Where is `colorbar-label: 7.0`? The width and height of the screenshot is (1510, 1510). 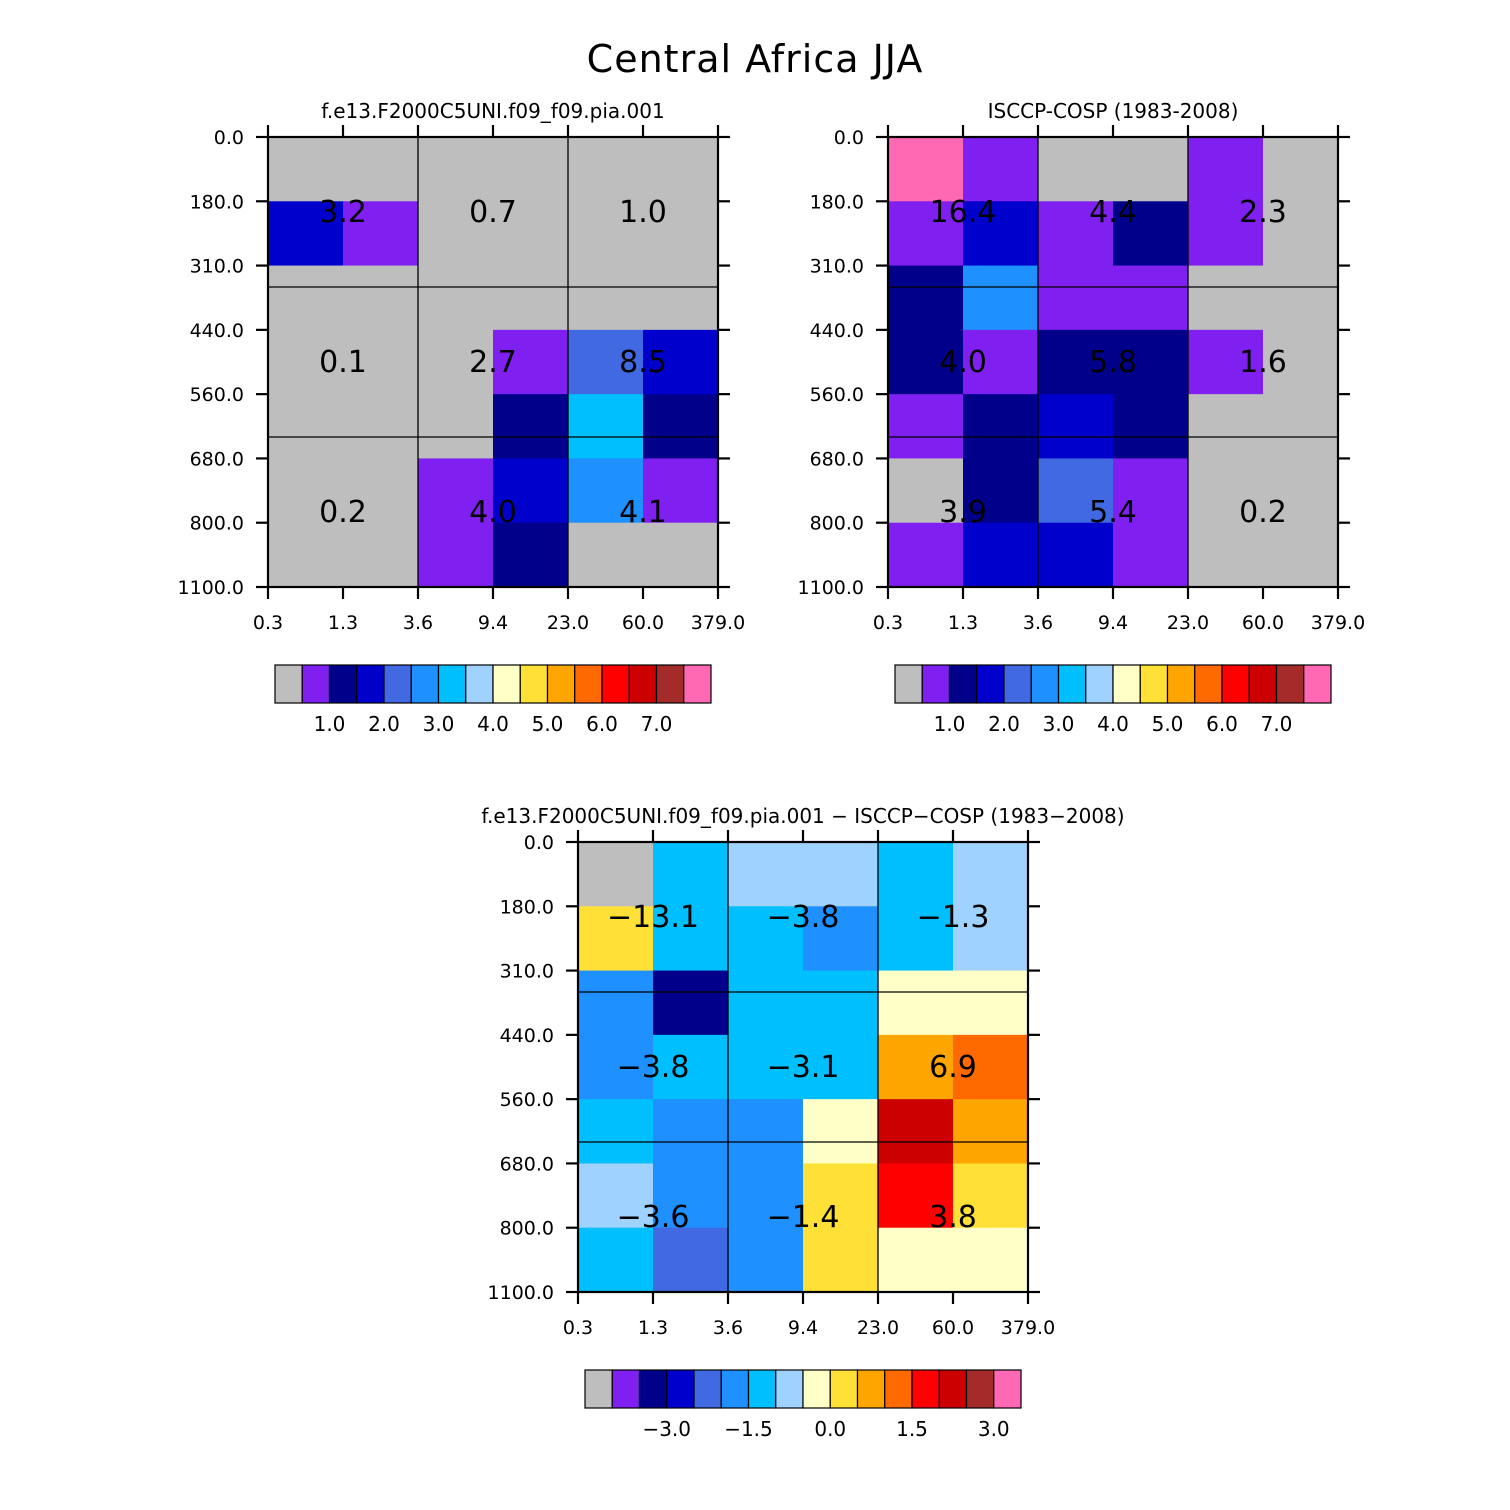
colorbar-label: 7.0 is located at coordinates (657, 724).